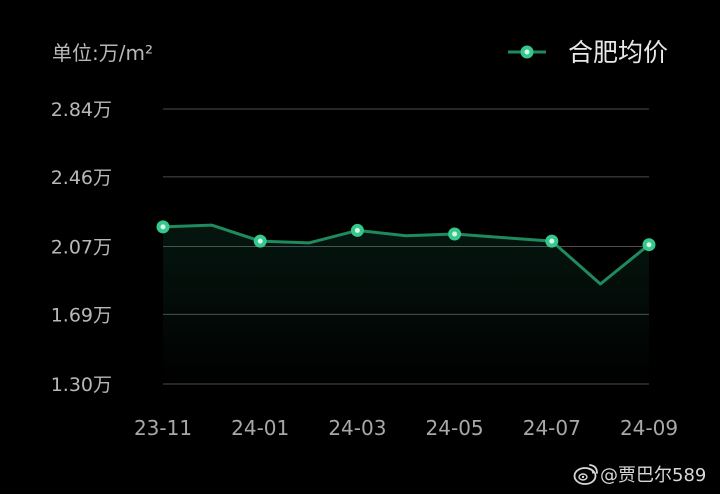  Describe the element at coordinates (455, 428) in the screenshot. I see `x-tick-label: 24-05` at that location.